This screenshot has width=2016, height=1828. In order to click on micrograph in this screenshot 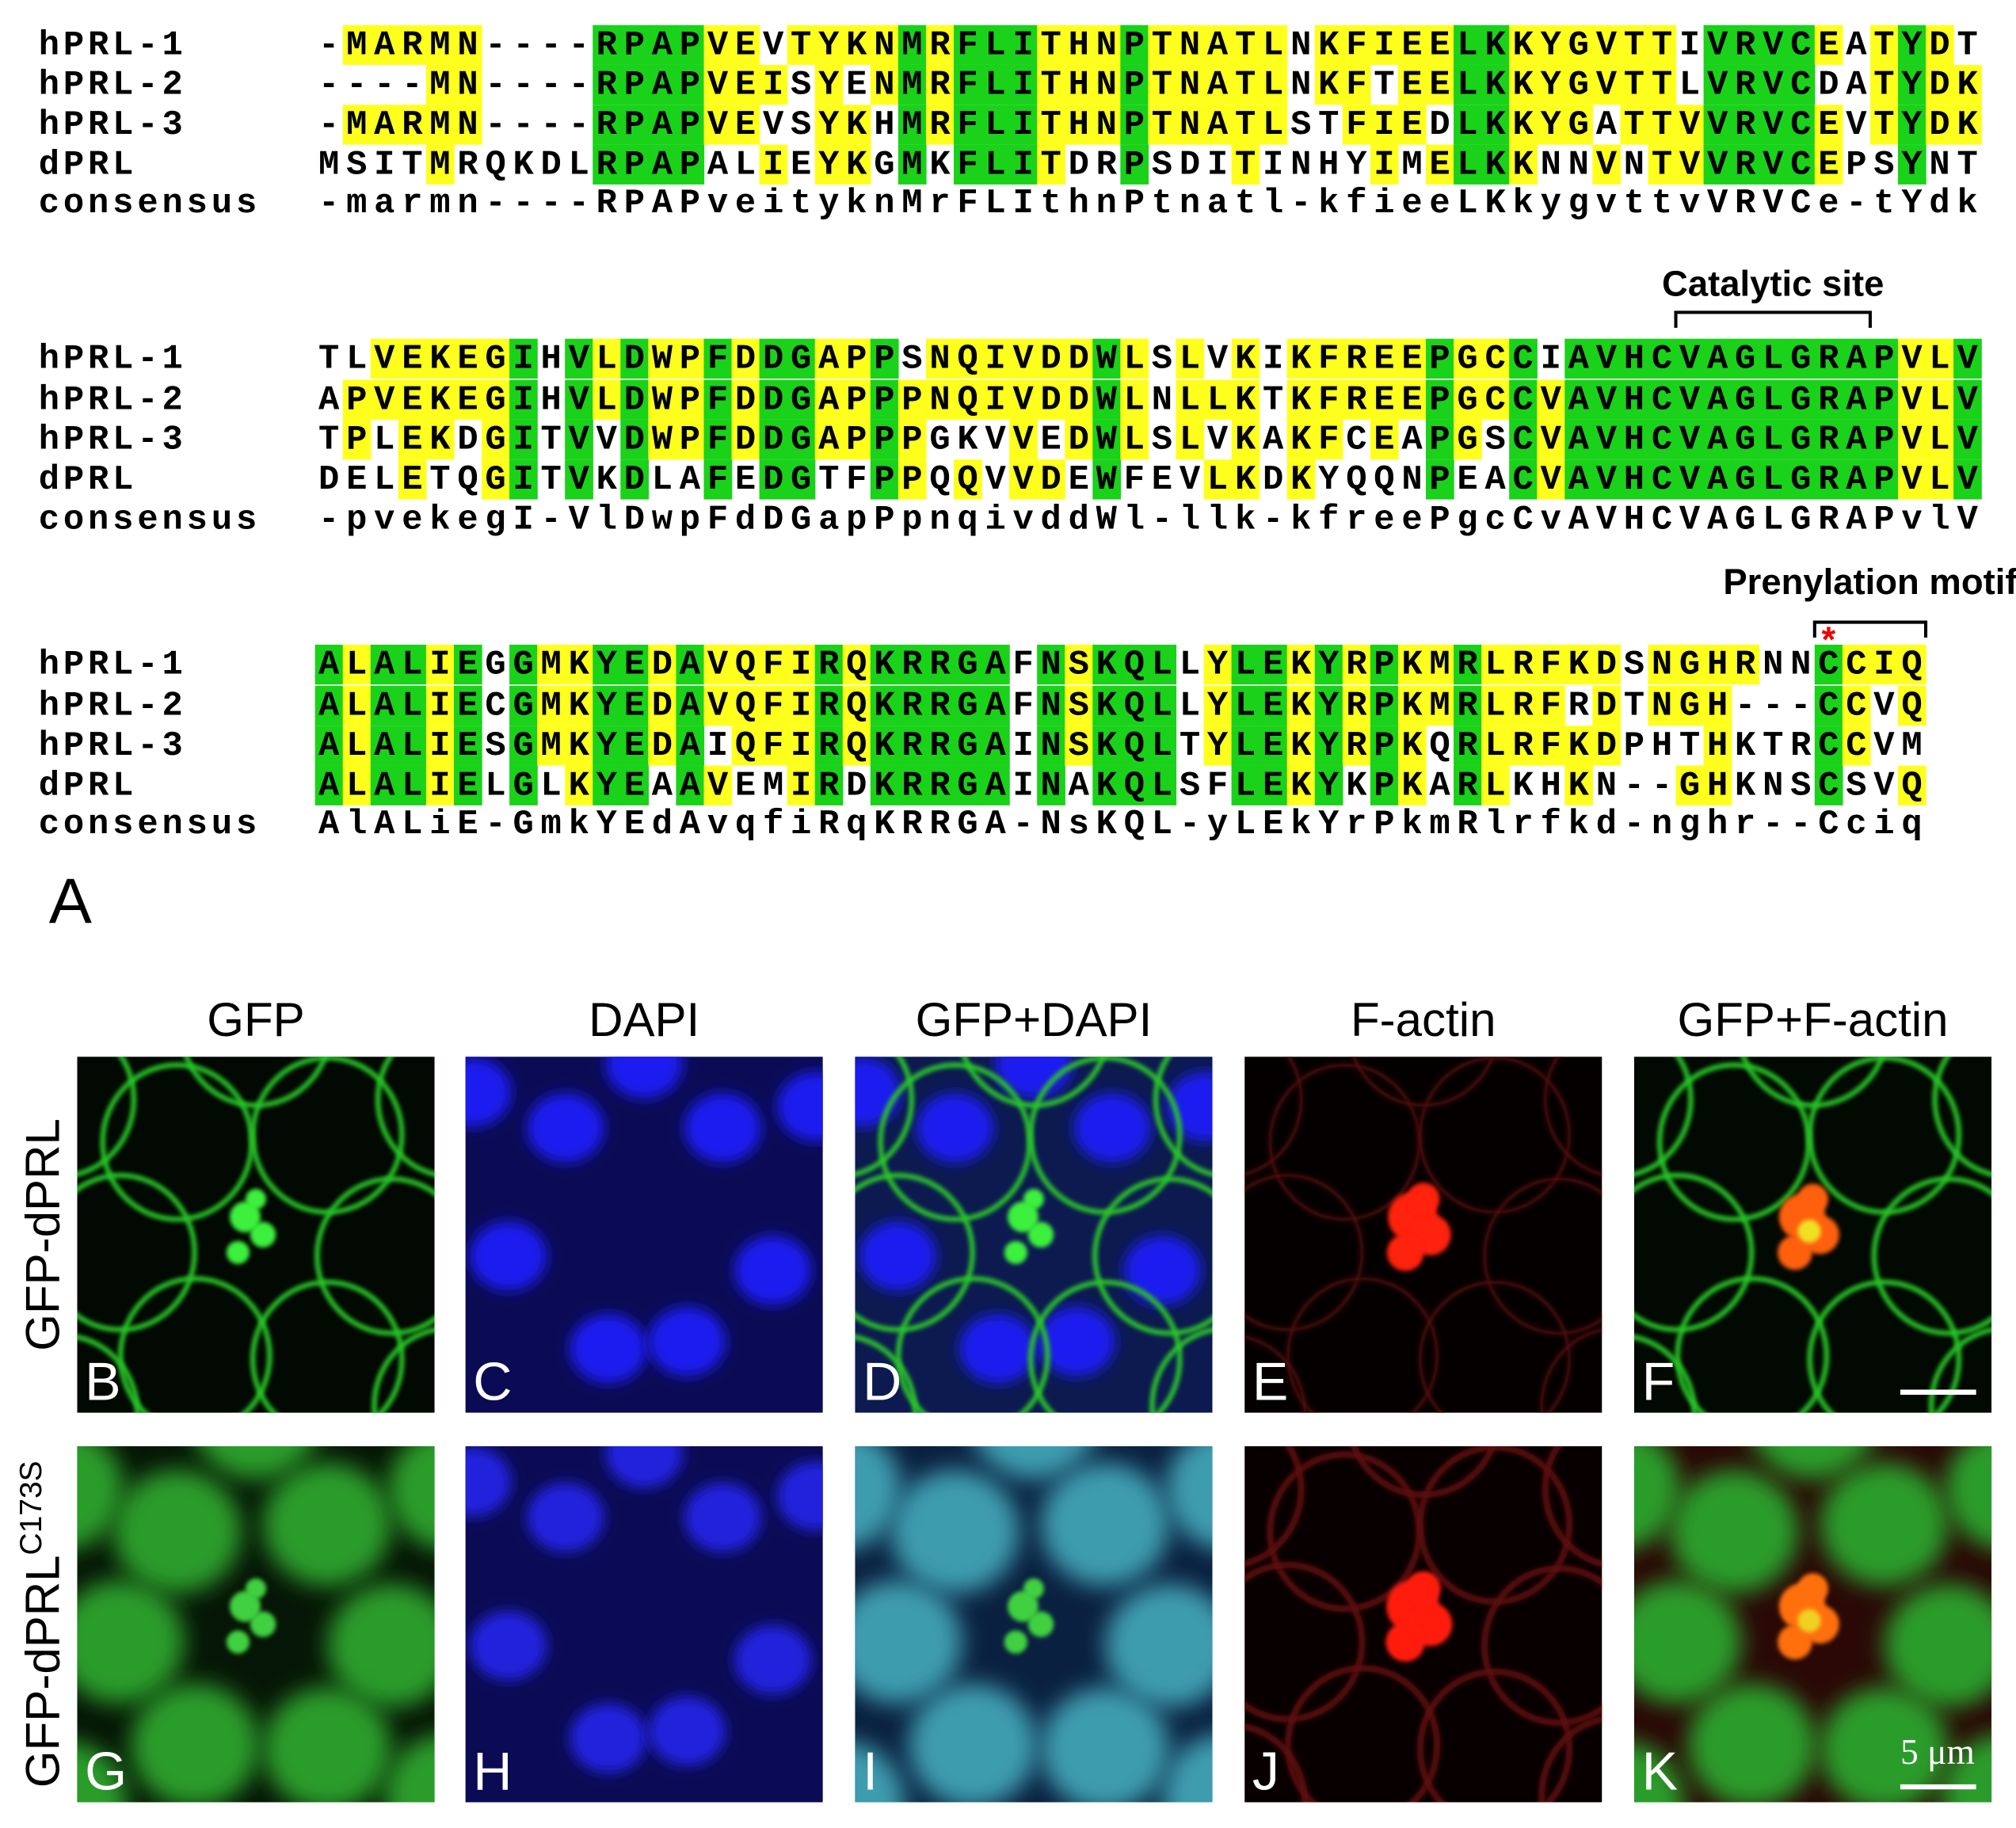, I will do `click(1423, 1624)`.